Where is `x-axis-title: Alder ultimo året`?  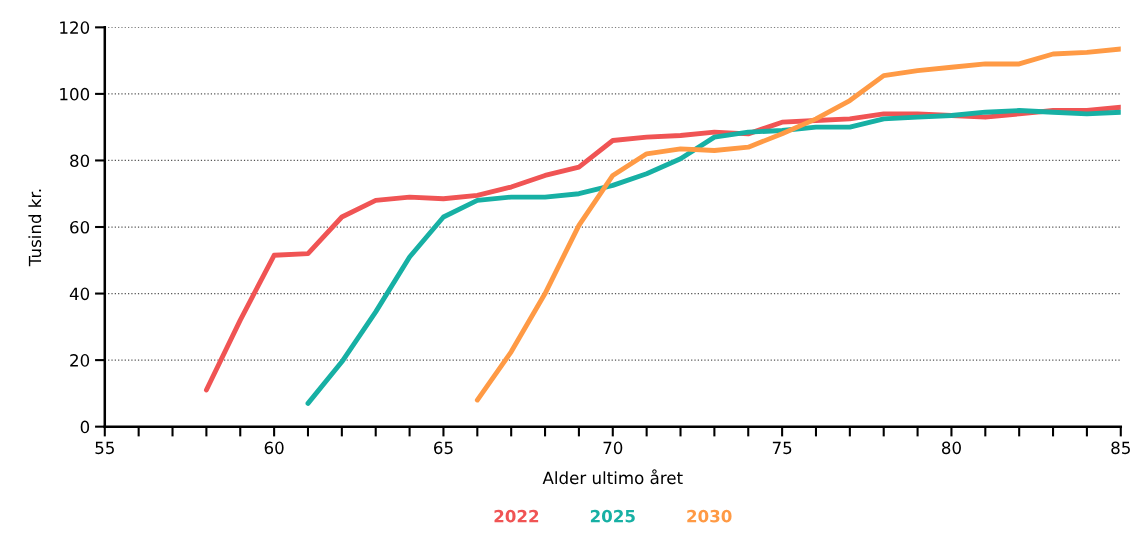
x-axis-title: Alder ultimo året is located at coordinates (612, 477).